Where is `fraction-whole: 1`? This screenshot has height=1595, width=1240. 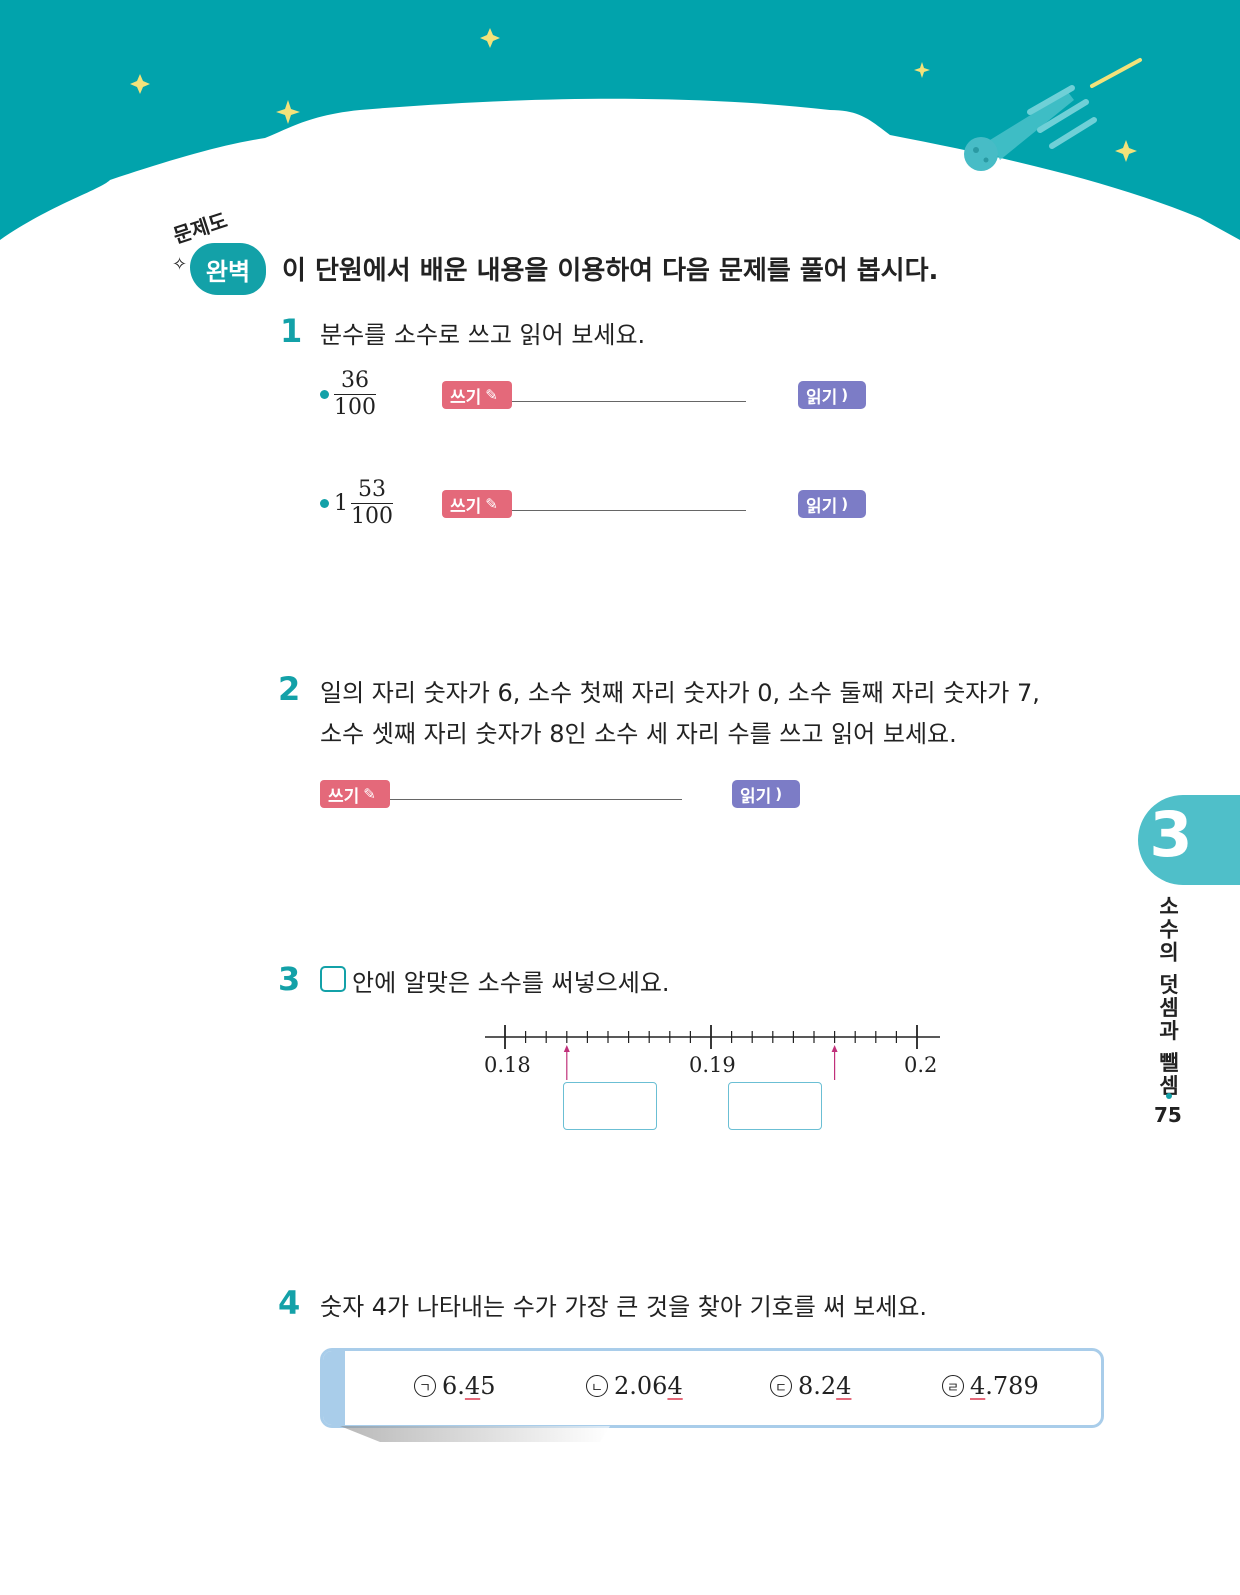
fraction-whole: 1 is located at coordinates (341, 503).